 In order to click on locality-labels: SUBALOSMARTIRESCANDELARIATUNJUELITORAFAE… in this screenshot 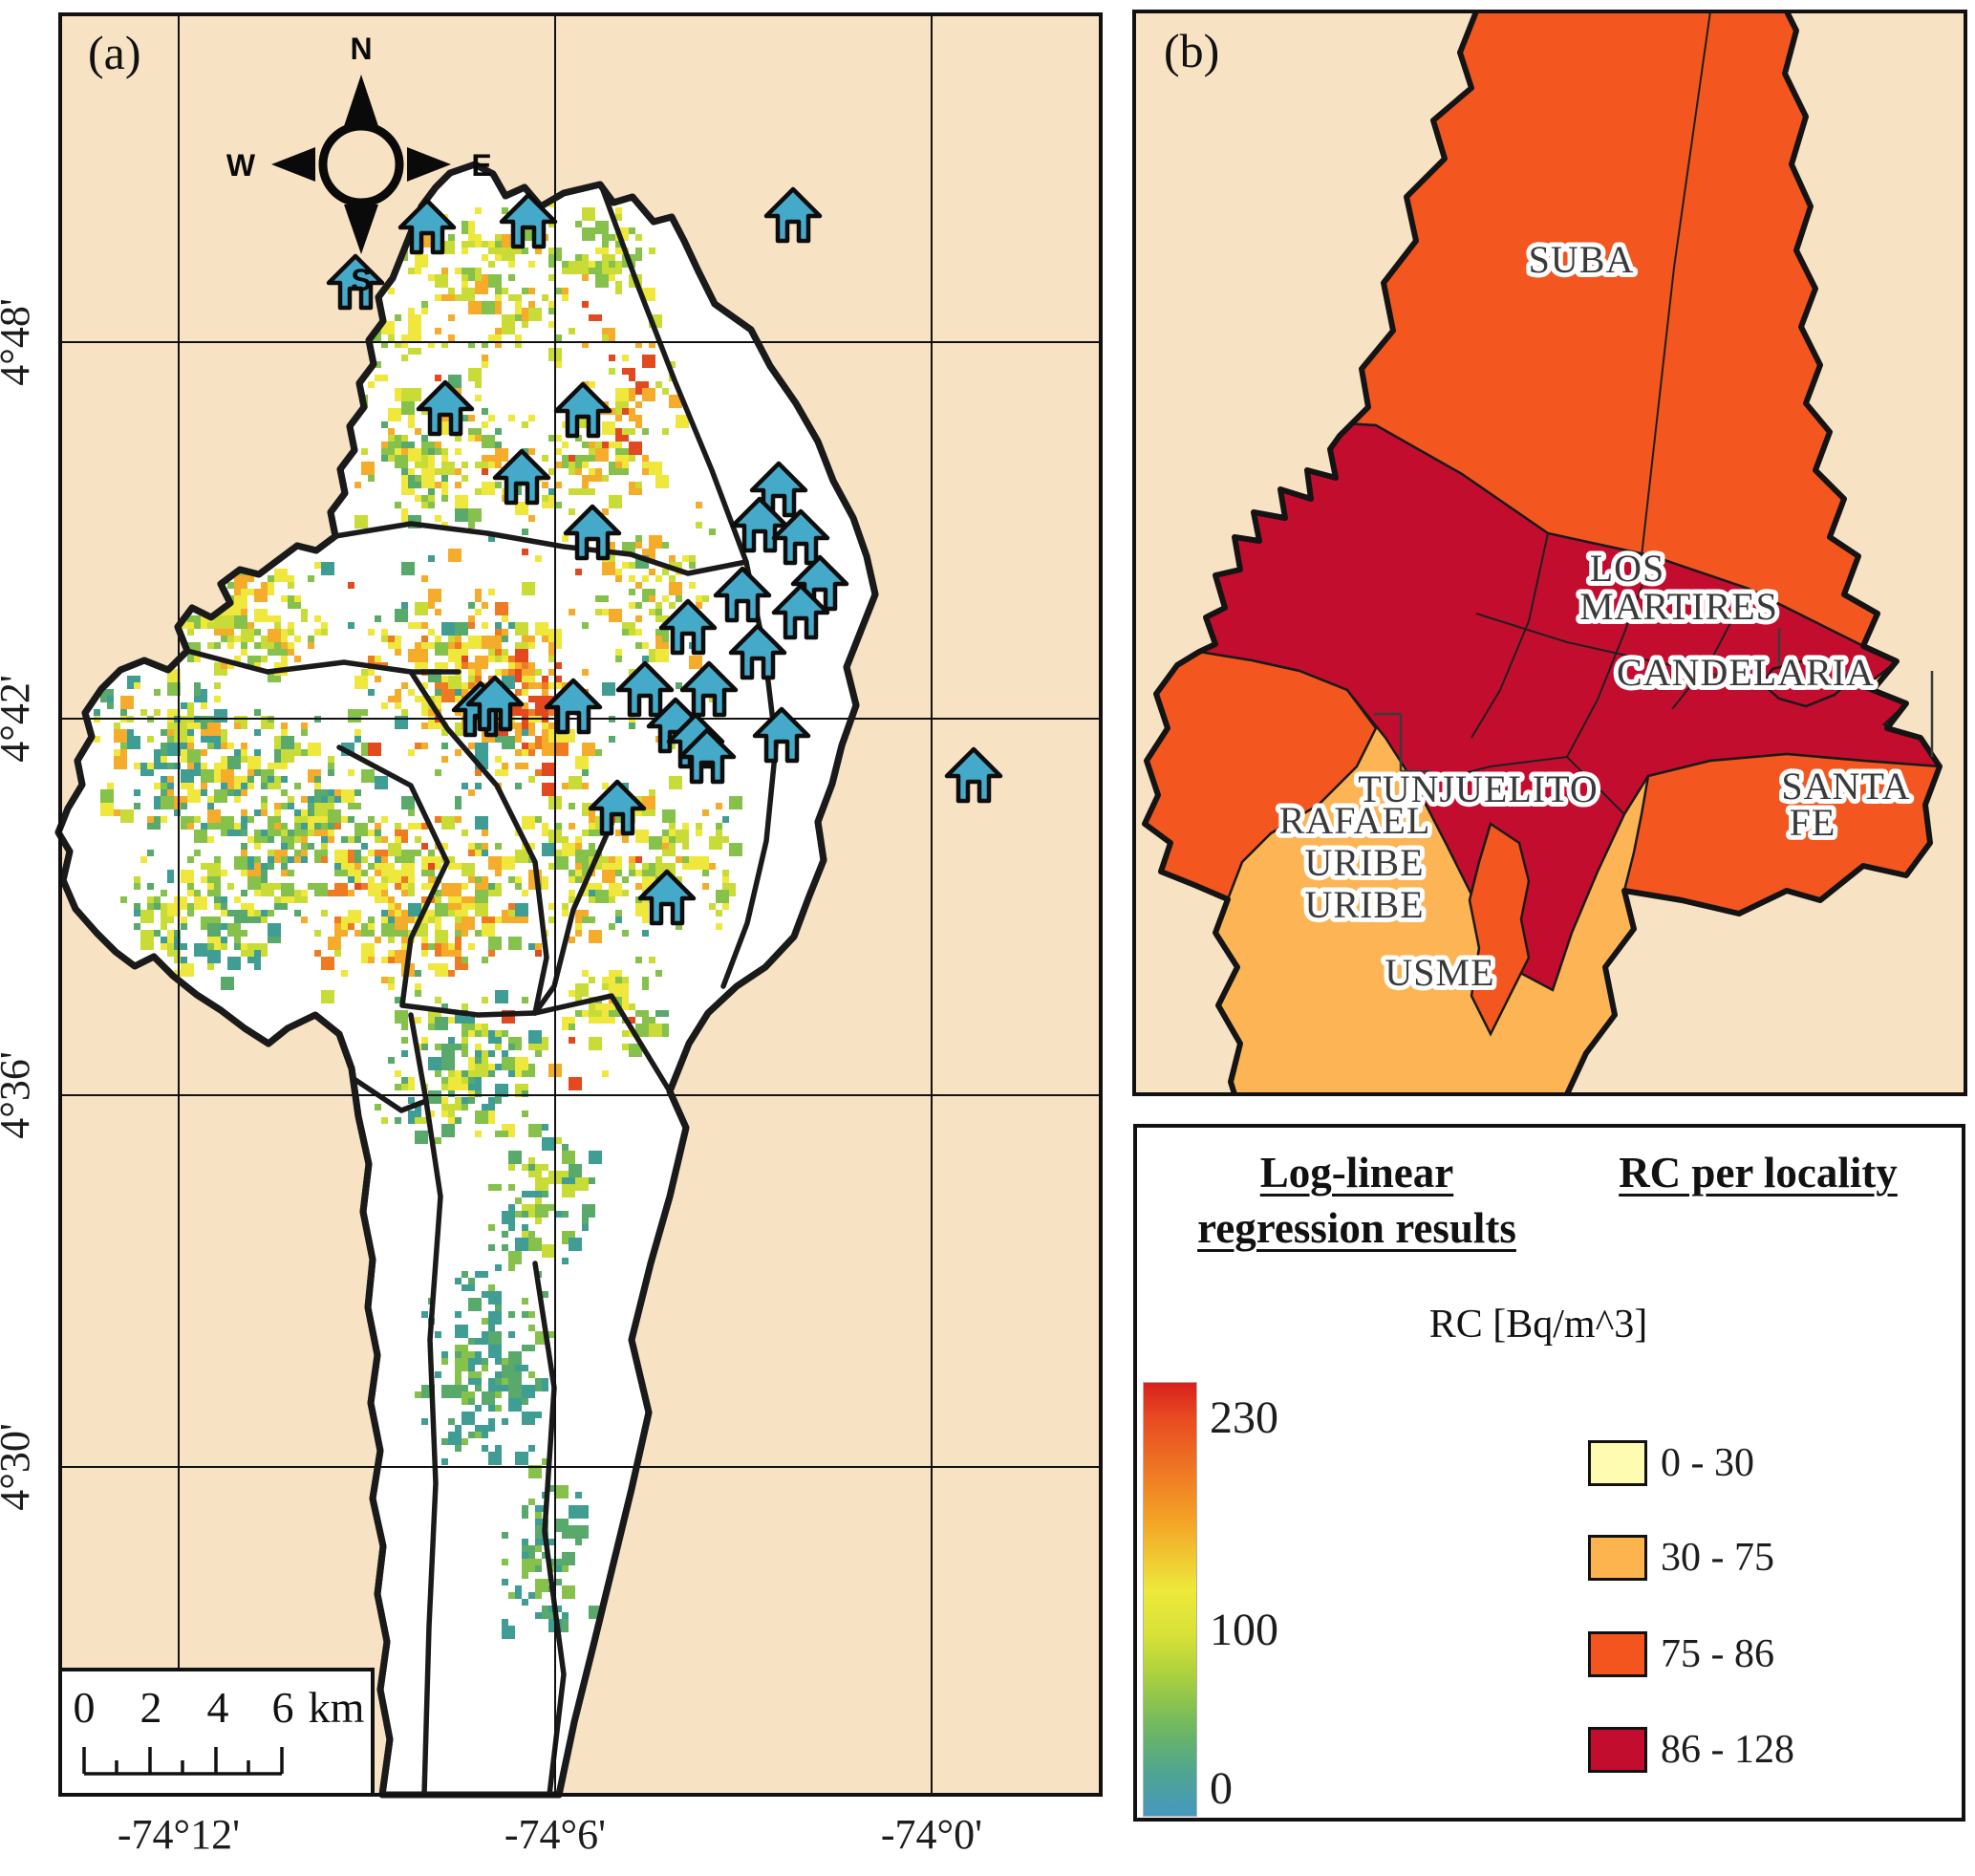, I will do `click(1595, 616)`.